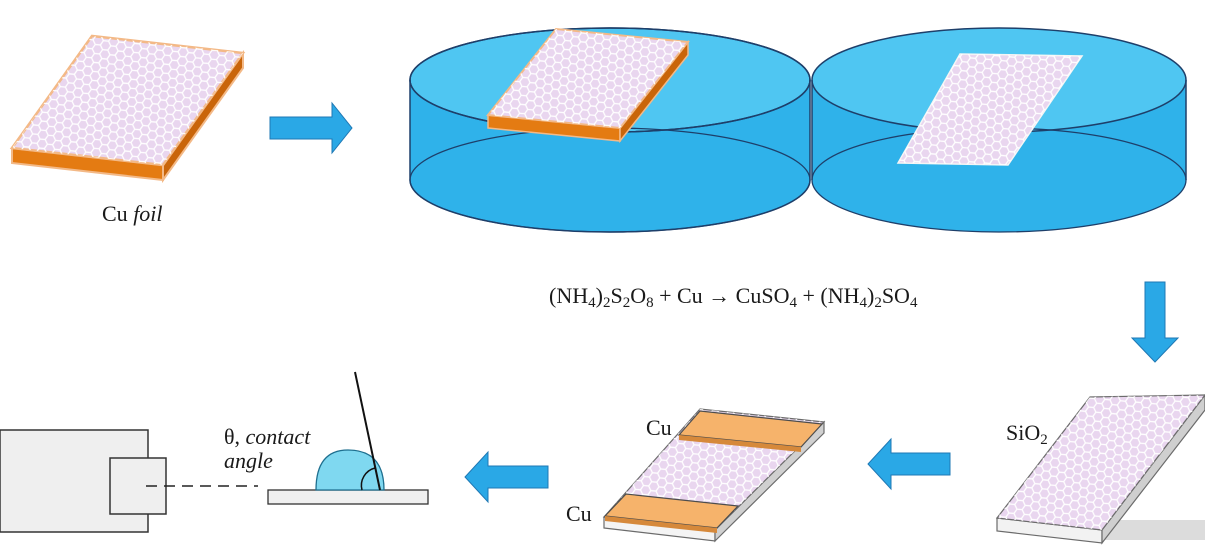 The image size is (1205, 545). I want to click on cu-top-label: Cu, so click(659, 427).